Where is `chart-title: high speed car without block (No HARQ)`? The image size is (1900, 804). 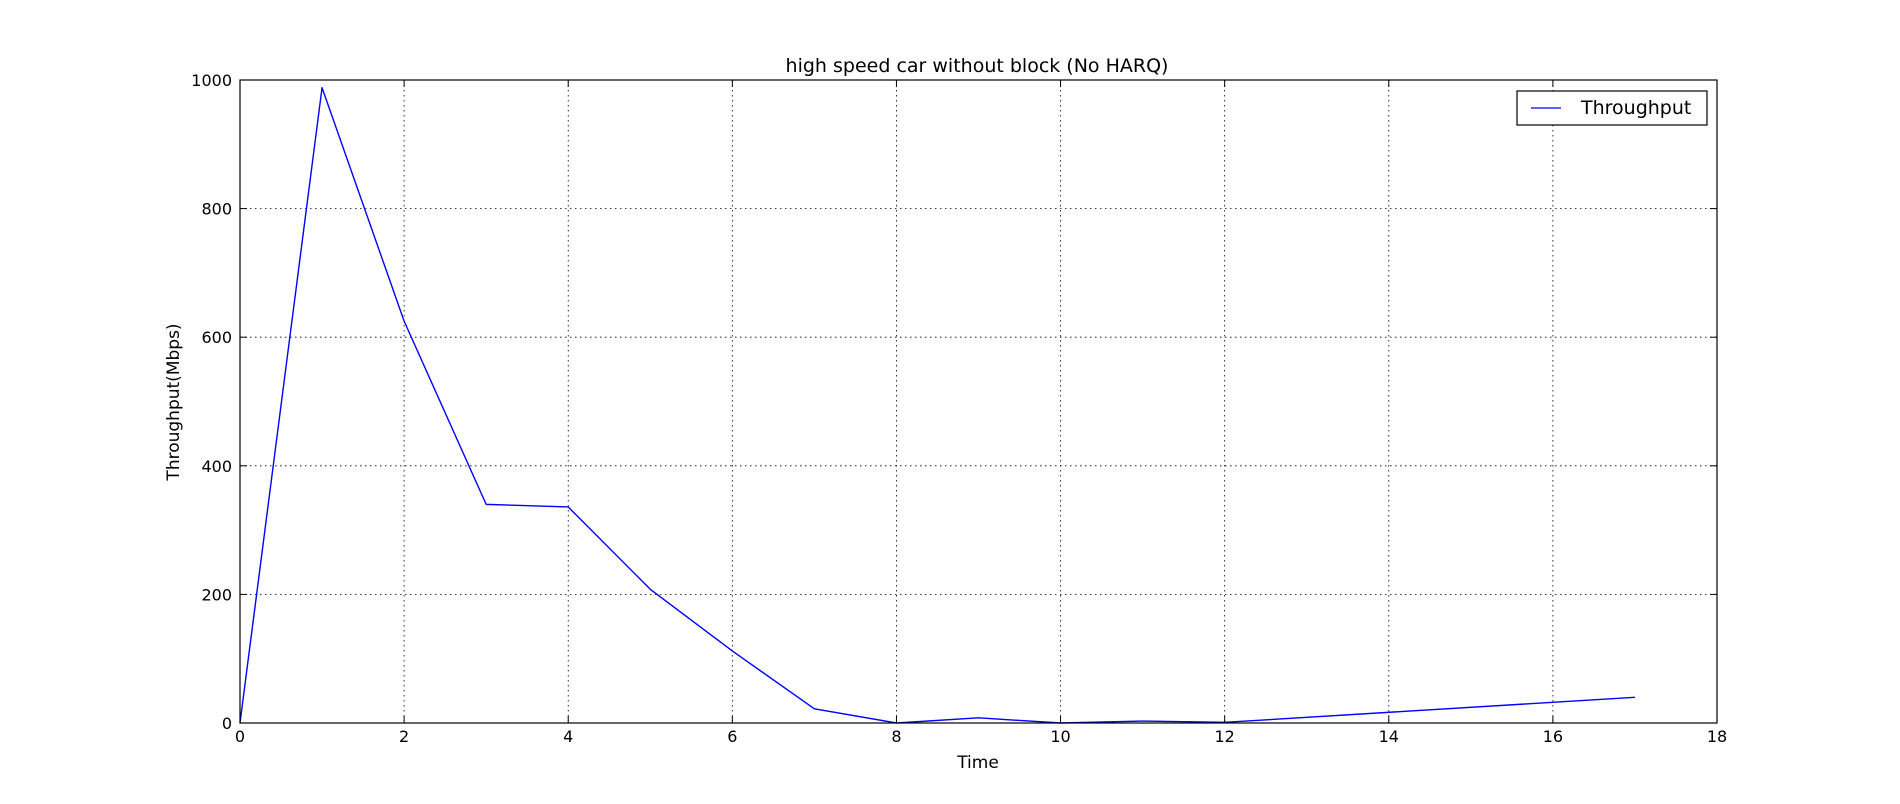 chart-title: high speed car without block (No HARQ) is located at coordinates (977, 66).